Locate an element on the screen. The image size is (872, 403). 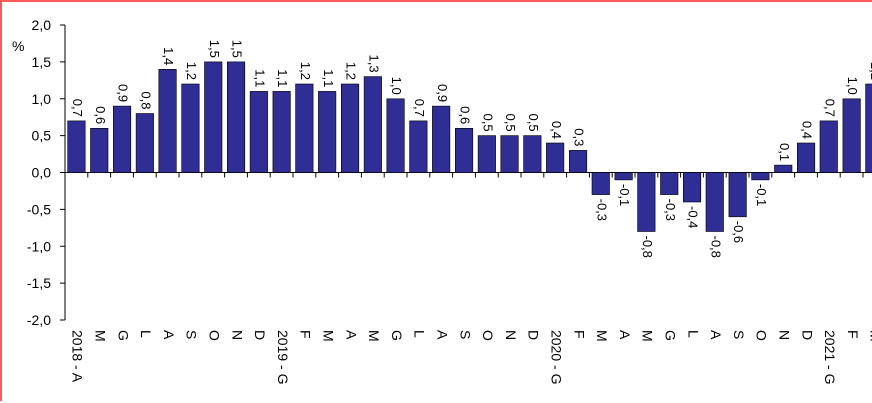
x-tick-label: 2019 - G is located at coordinates (283, 357).